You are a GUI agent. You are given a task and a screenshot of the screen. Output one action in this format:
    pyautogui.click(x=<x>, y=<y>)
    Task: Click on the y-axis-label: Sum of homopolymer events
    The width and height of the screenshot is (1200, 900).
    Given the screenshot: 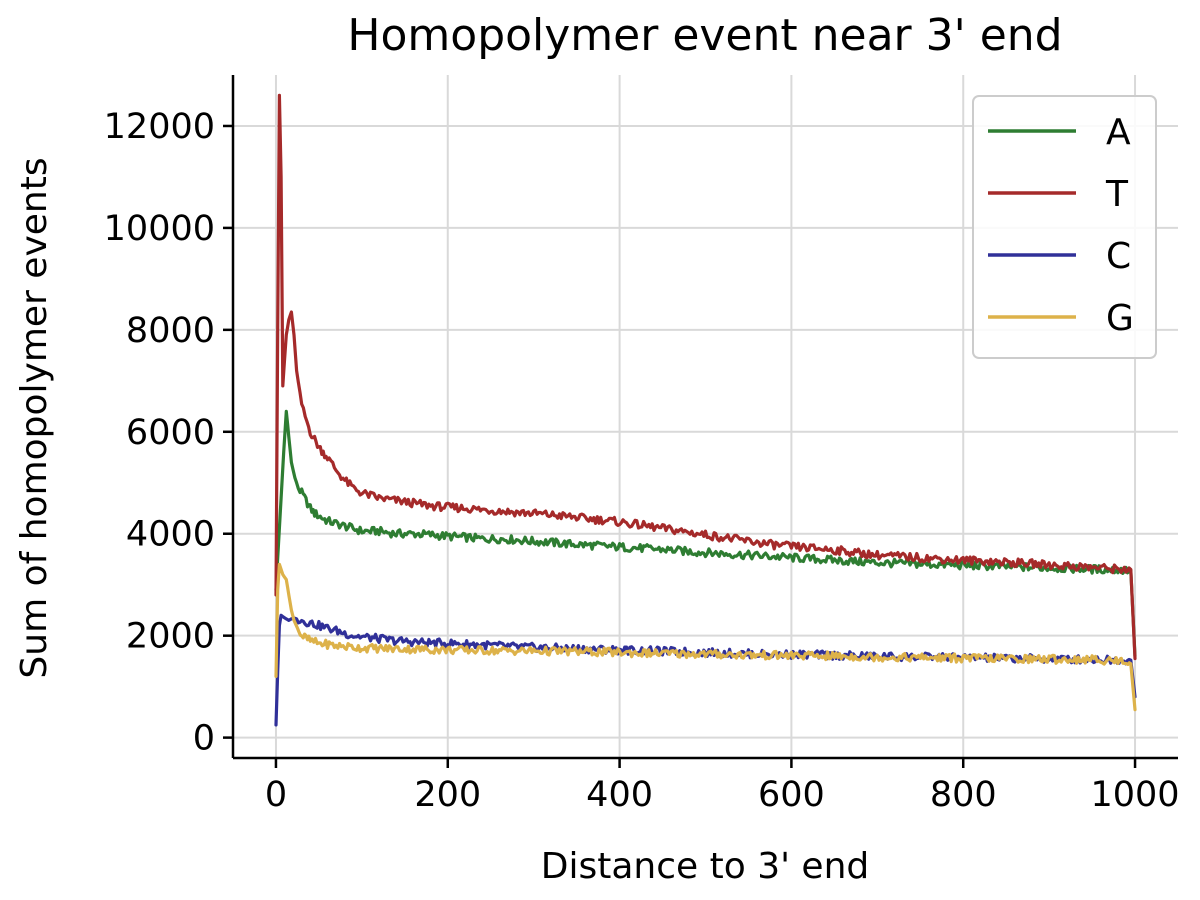 What is the action you would take?
    pyautogui.click(x=34, y=417)
    